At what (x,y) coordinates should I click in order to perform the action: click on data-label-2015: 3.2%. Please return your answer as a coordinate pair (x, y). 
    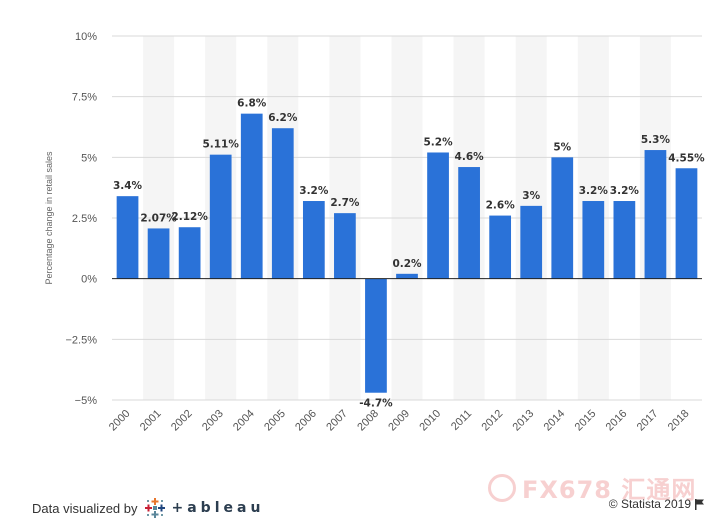
    Looking at the image, I should click on (594, 191).